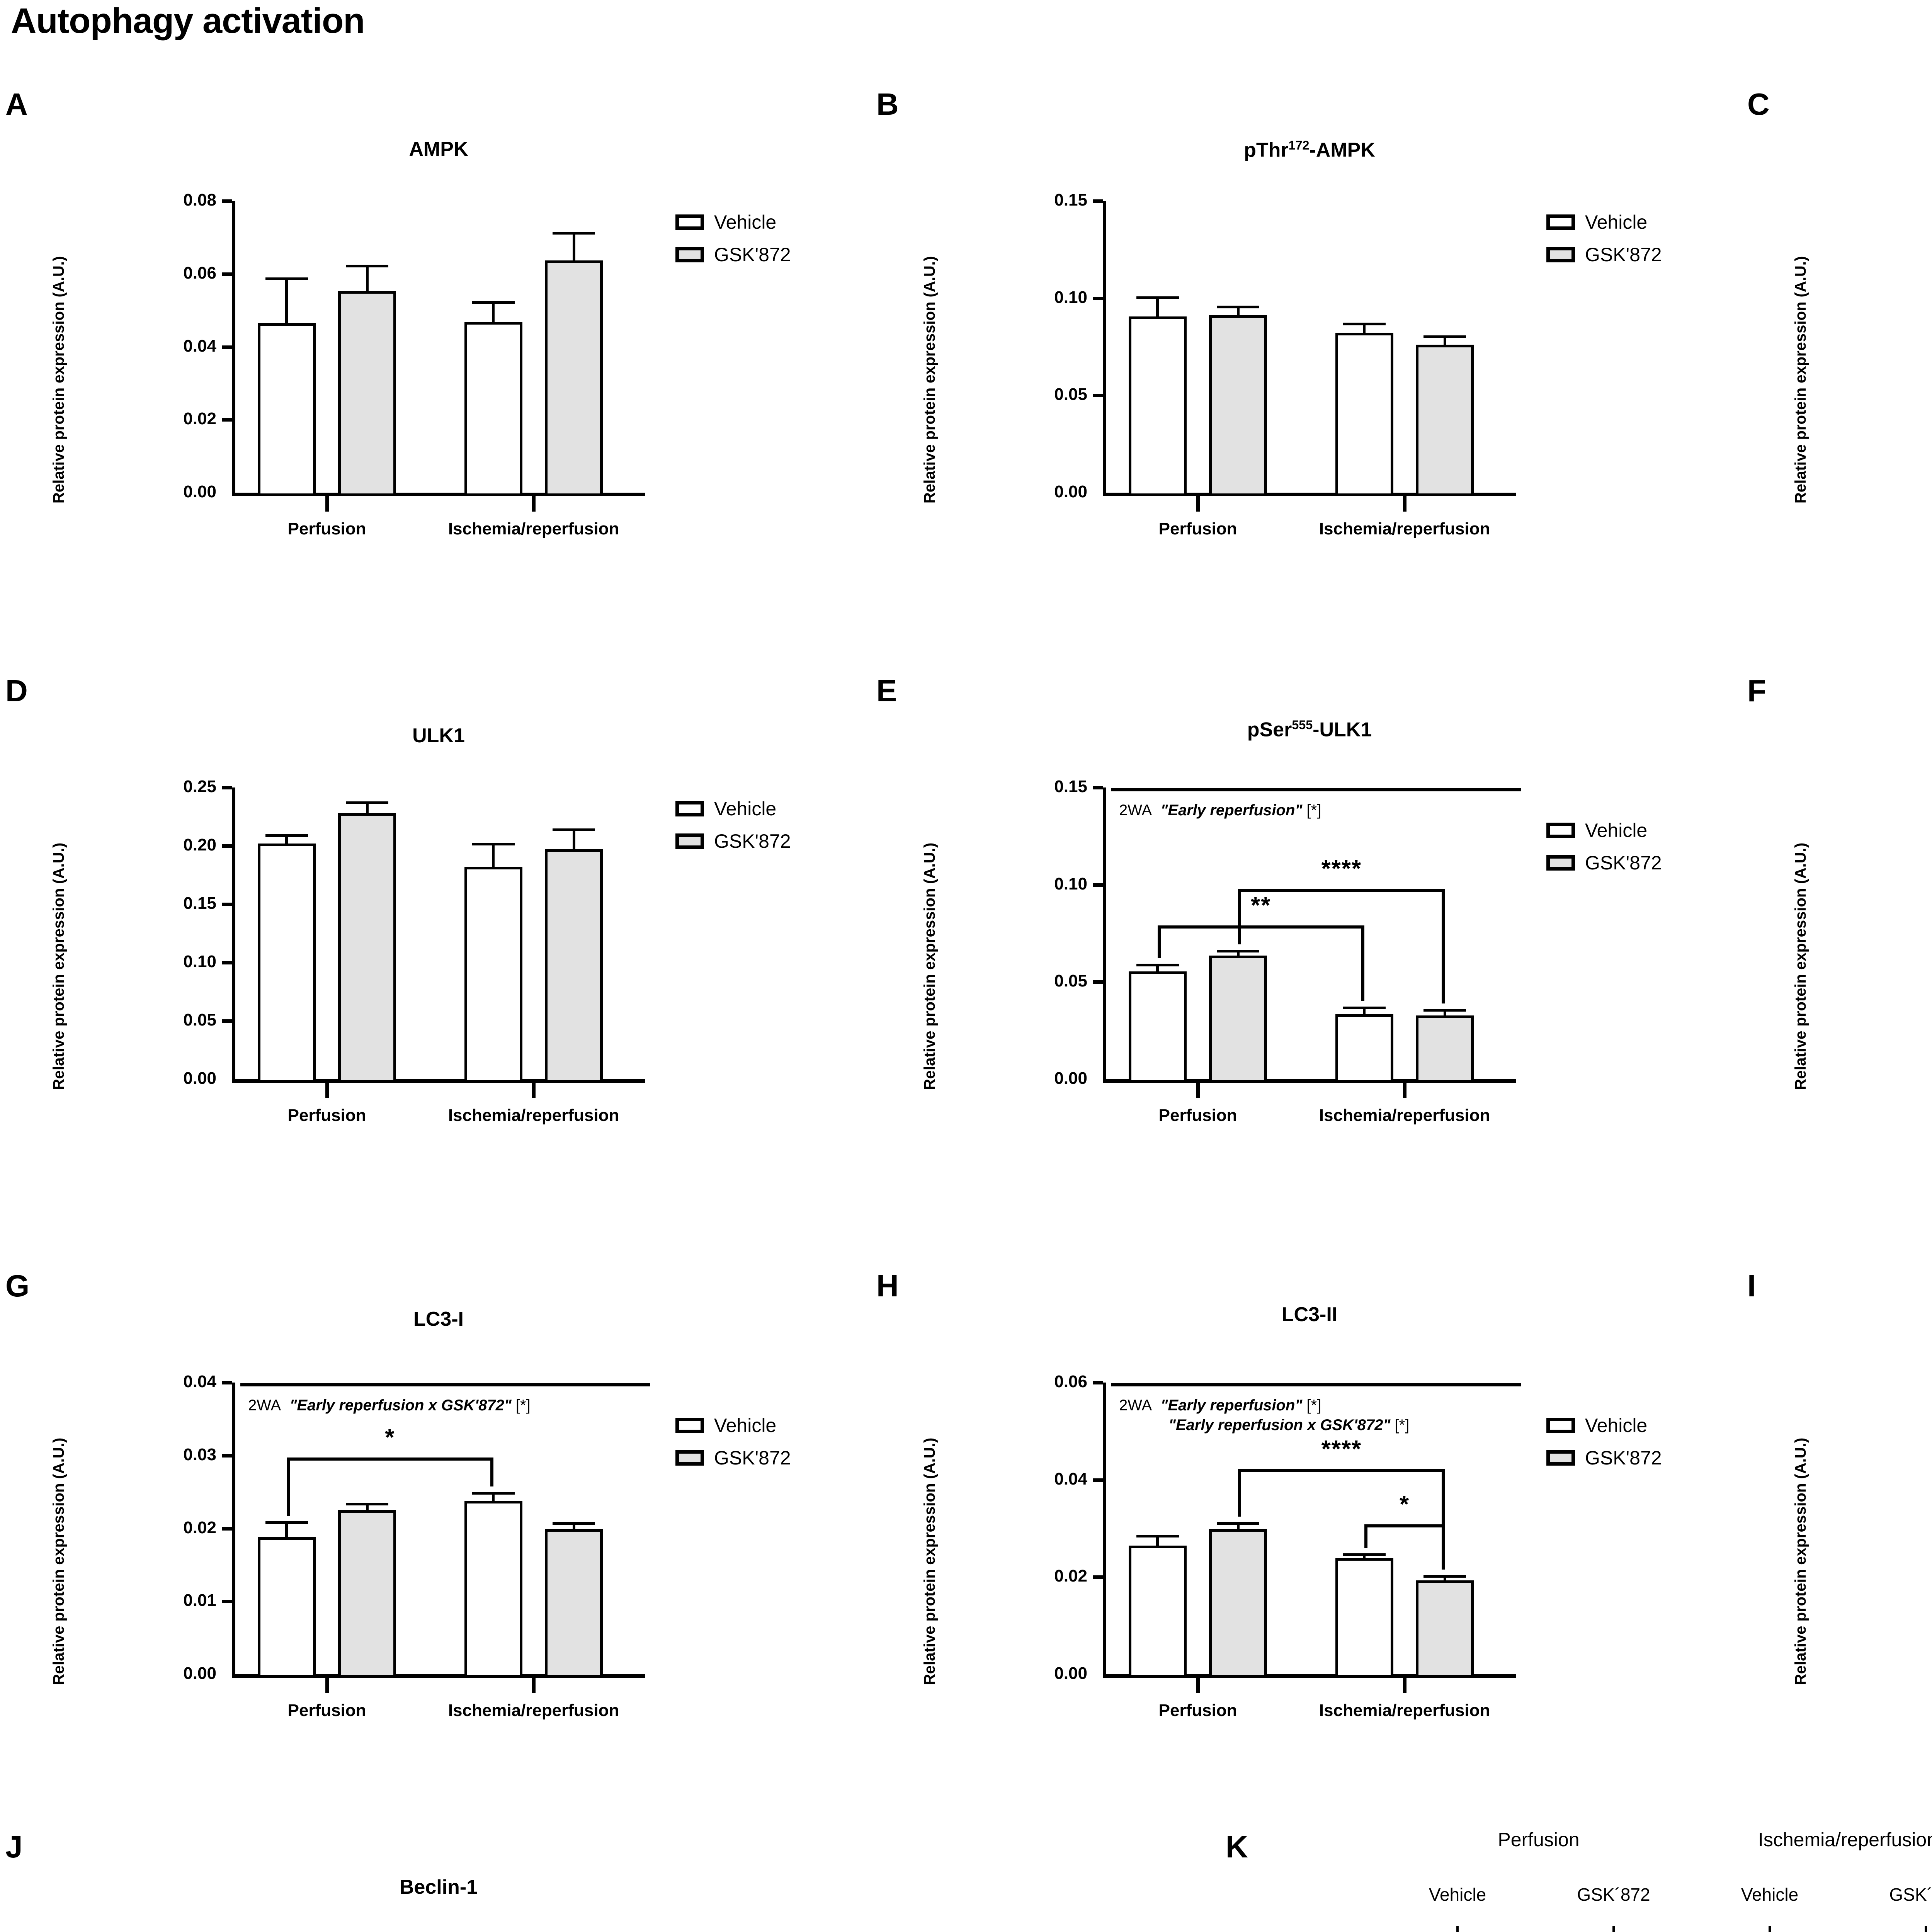 The width and height of the screenshot is (1932, 1932). I want to click on panel-letter-g: G, so click(17, 1286).